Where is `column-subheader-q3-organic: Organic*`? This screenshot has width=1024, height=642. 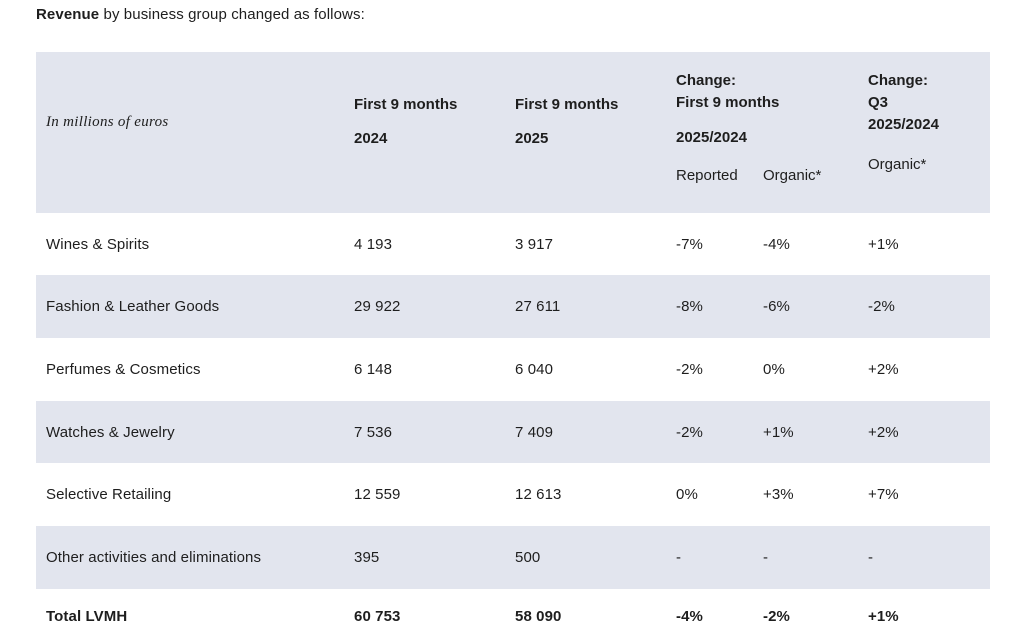 column-subheader-q3-organic: Organic* is located at coordinates (897, 164).